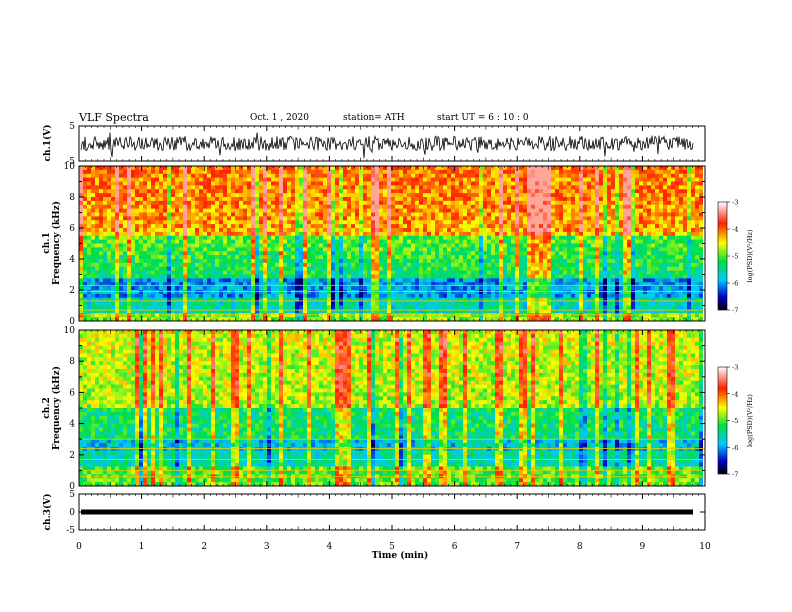 The width and height of the screenshot is (792, 612). I want to click on colorbar-ch1, so click(722, 256).